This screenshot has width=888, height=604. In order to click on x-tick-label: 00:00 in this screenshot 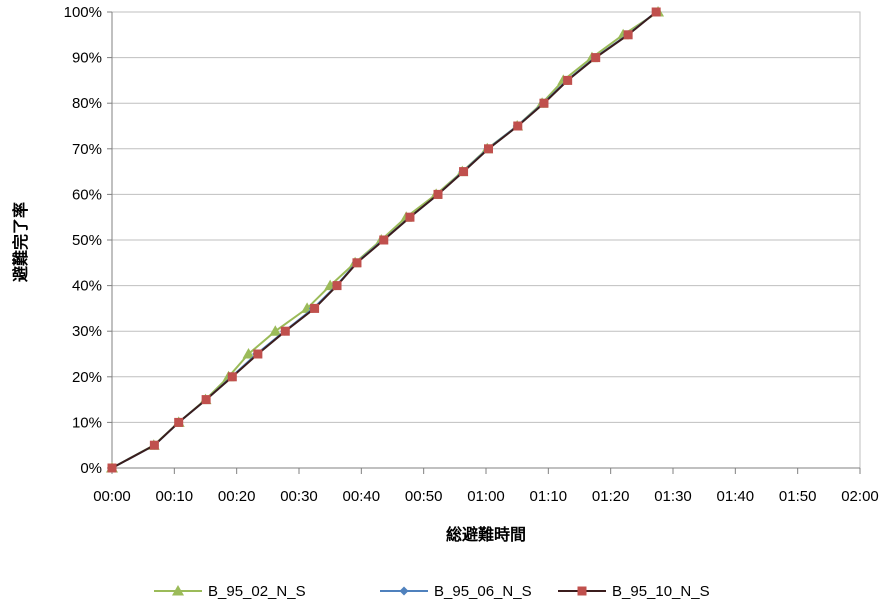, I will do `click(112, 496)`.